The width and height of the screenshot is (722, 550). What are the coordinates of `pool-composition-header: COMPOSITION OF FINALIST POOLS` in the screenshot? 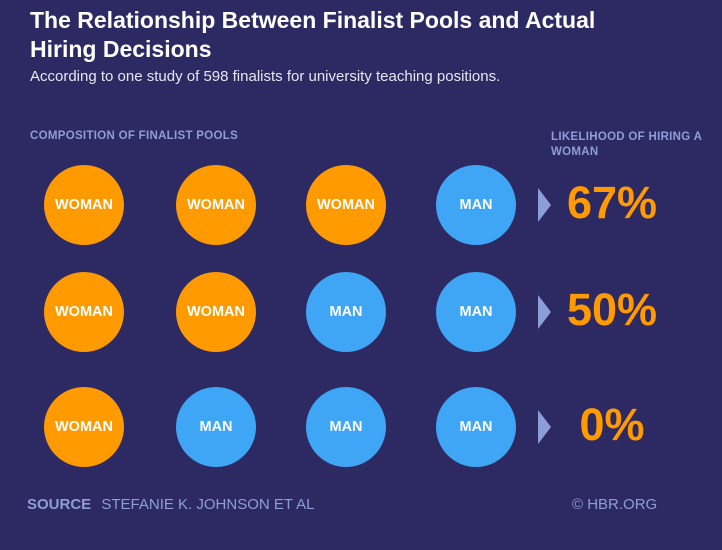 It's located at (134, 136).